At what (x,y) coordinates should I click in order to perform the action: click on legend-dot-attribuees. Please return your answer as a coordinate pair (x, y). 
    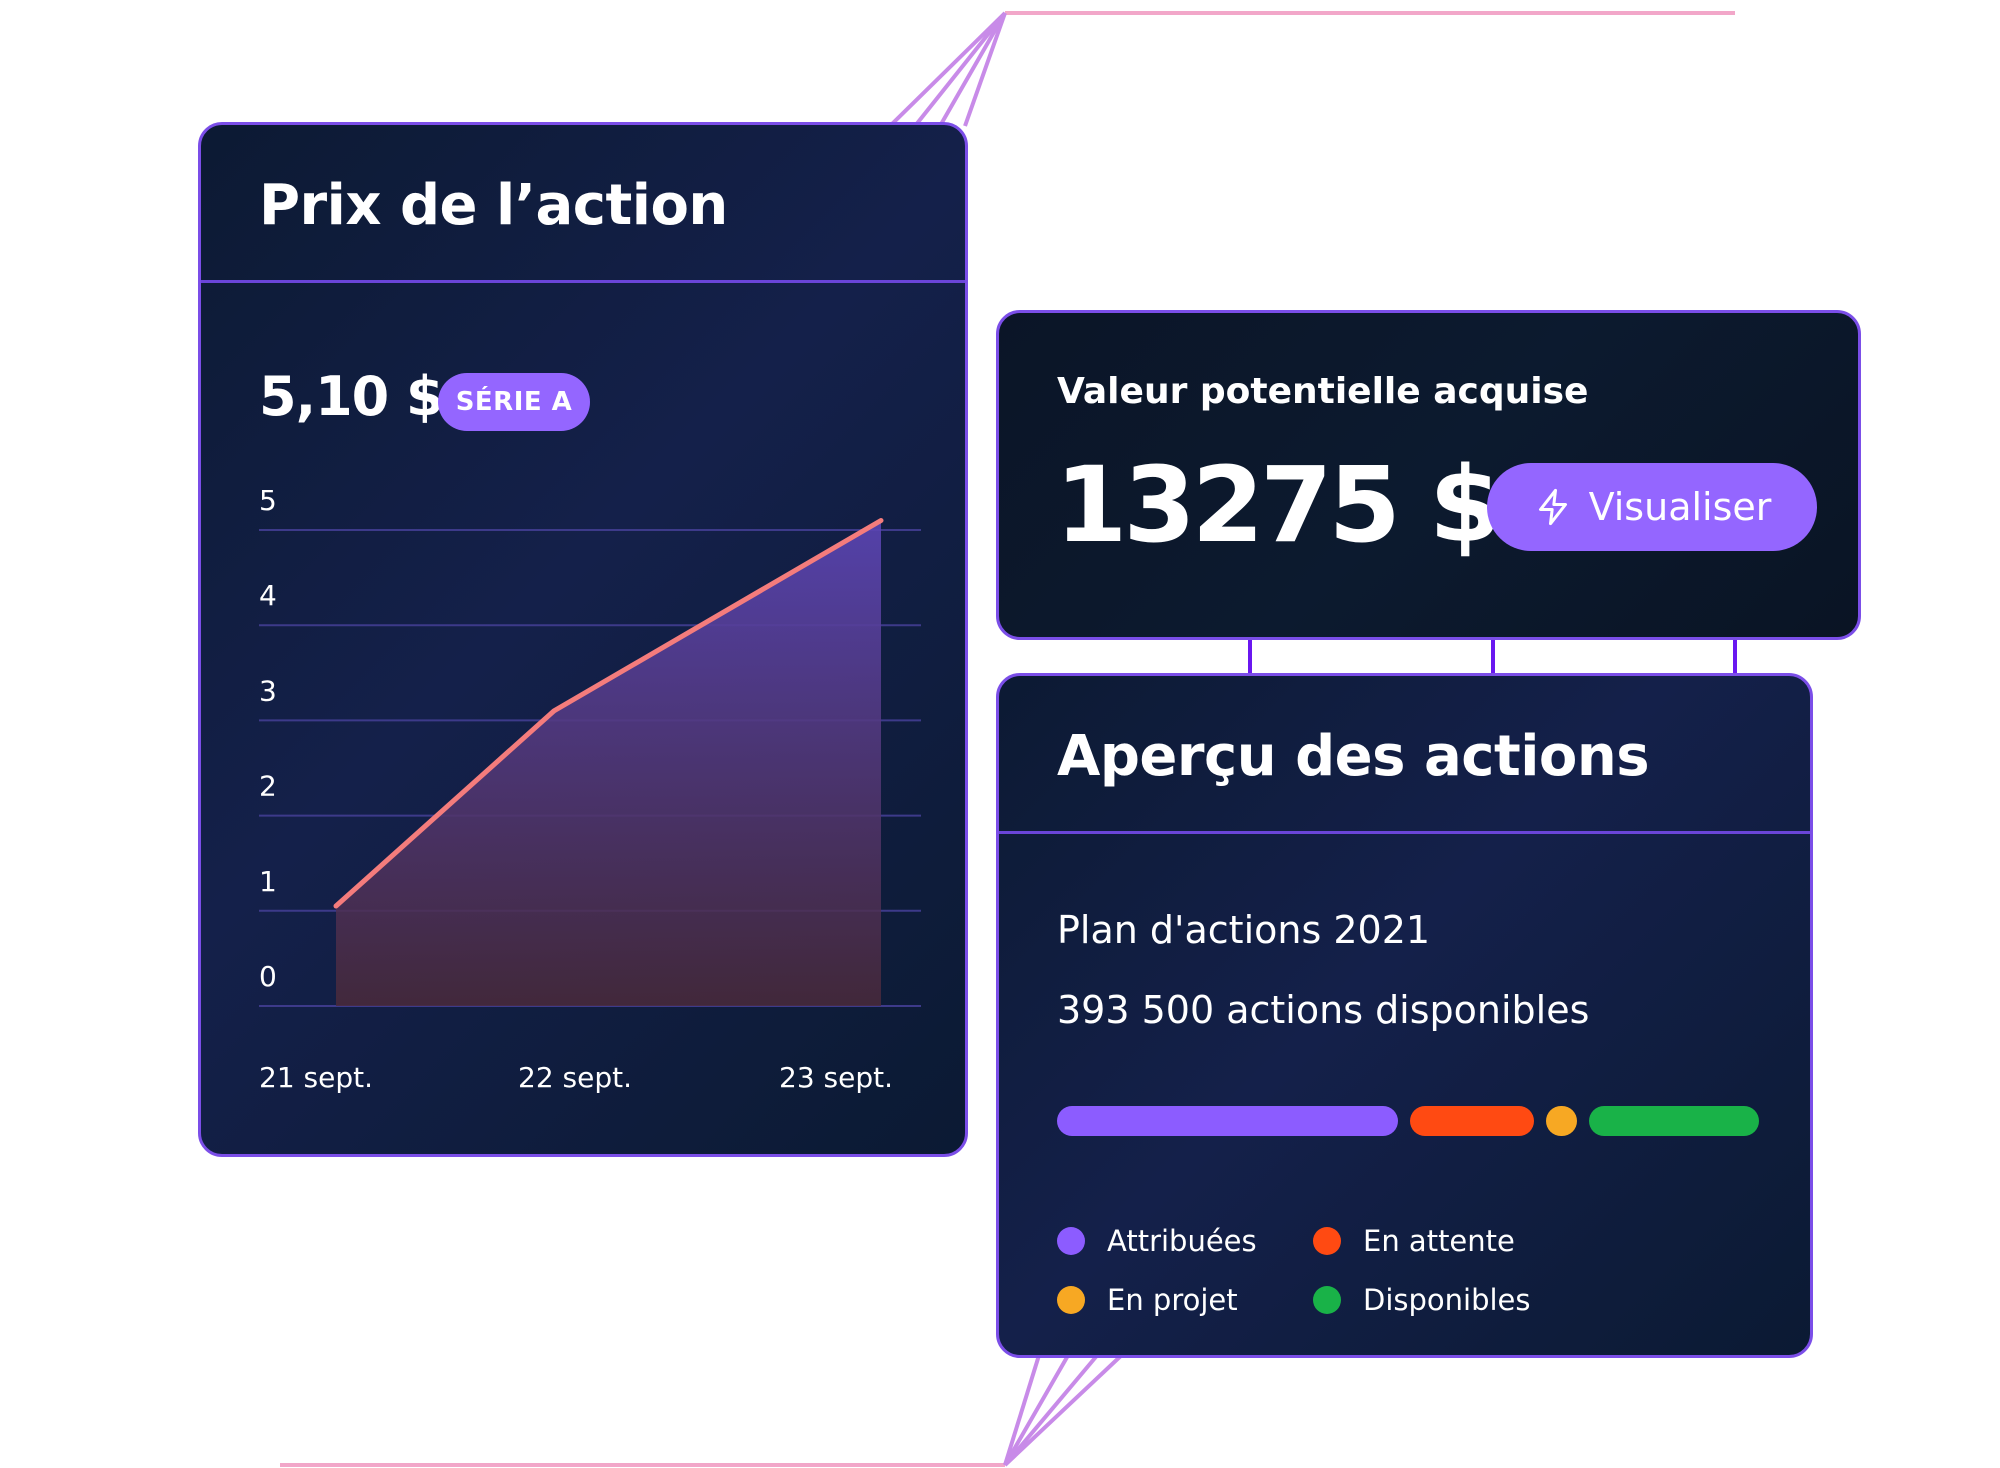
    Looking at the image, I should click on (1071, 1241).